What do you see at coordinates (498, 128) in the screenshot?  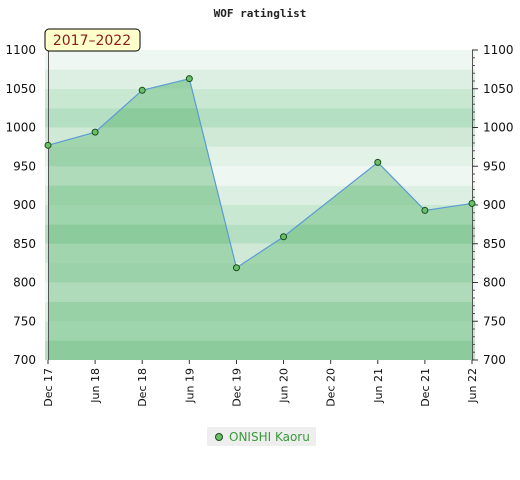 I see `y-tick-label-right: 1000` at bounding box center [498, 128].